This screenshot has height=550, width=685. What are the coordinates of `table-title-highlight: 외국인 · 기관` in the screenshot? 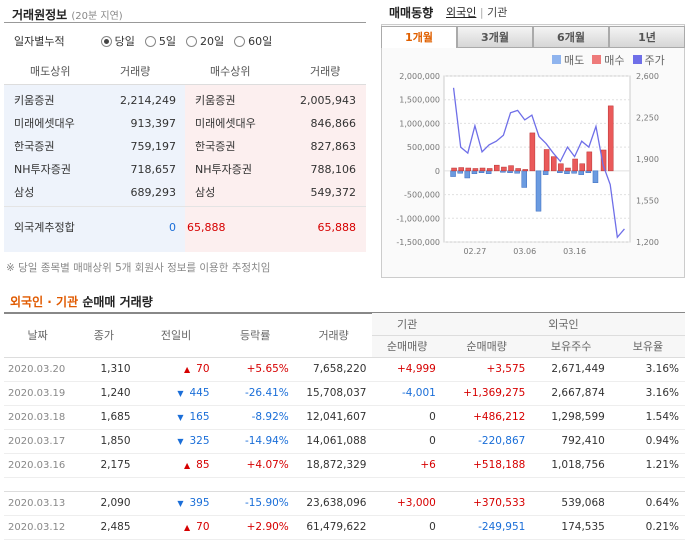 It's located at (44, 302).